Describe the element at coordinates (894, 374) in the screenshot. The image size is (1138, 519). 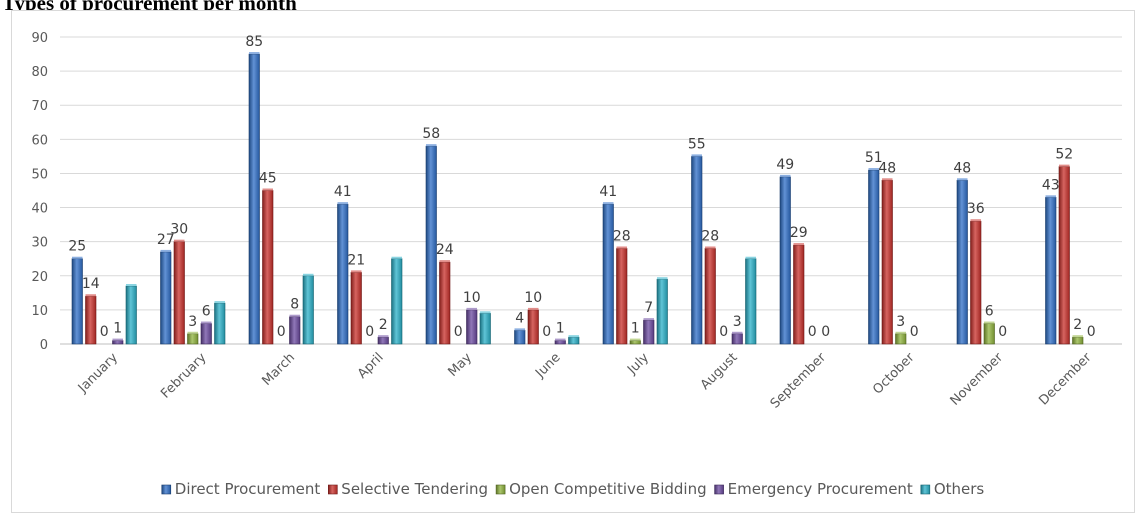
I see `x-tick-label-october: October` at that location.